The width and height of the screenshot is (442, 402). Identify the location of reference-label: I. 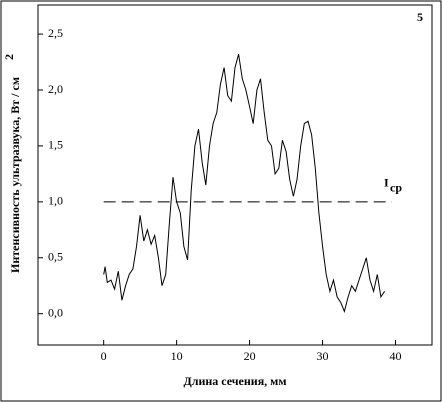
(386, 183).